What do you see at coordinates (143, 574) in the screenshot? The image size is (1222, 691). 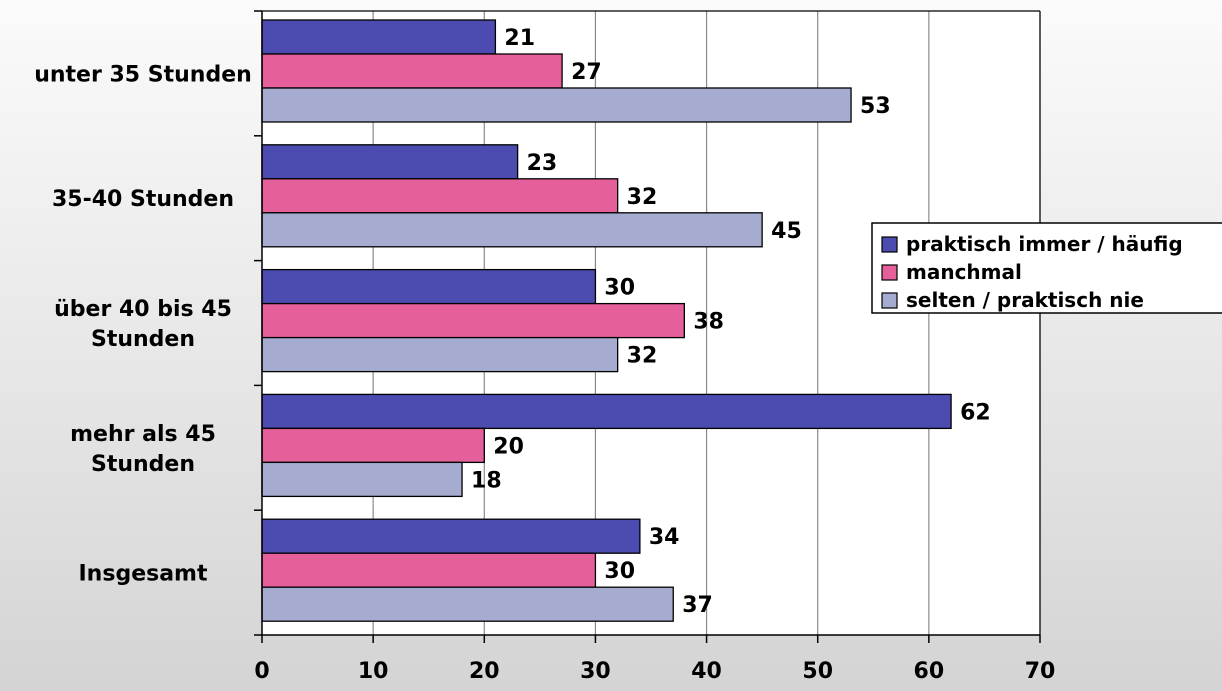 I see `category-label: Insgesamt` at bounding box center [143, 574].